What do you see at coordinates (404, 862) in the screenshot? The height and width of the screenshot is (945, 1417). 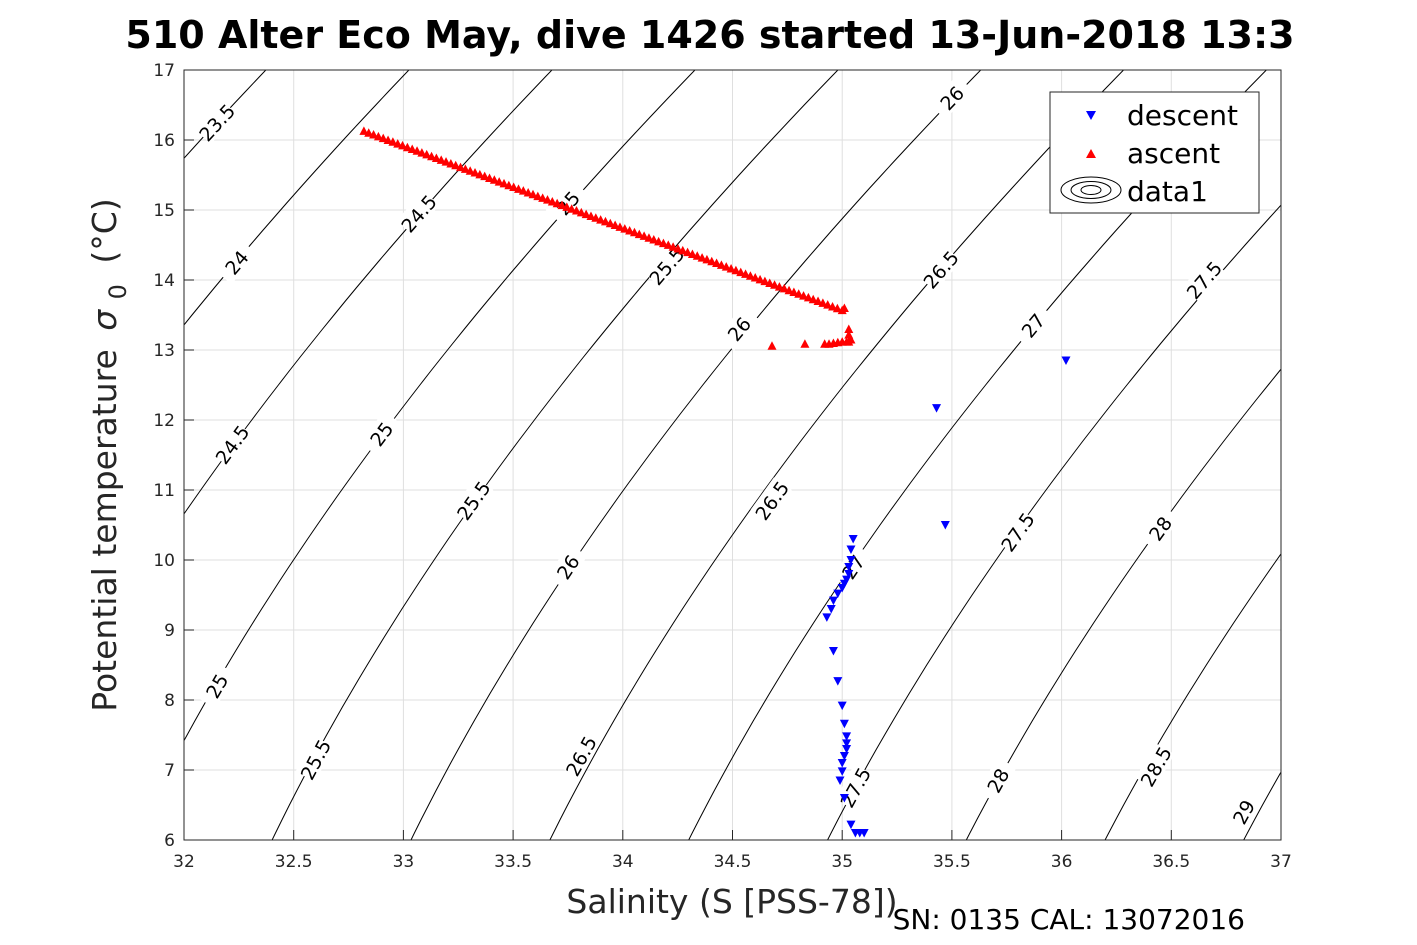 I see `x-tick-label: 33` at bounding box center [404, 862].